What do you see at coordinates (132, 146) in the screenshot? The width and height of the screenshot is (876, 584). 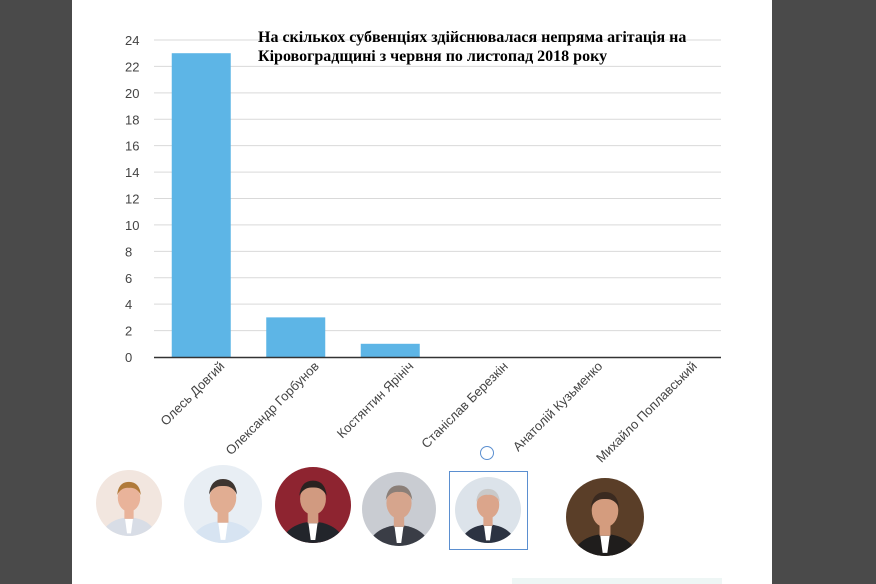 I see `y-tick-label: 16` at bounding box center [132, 146].